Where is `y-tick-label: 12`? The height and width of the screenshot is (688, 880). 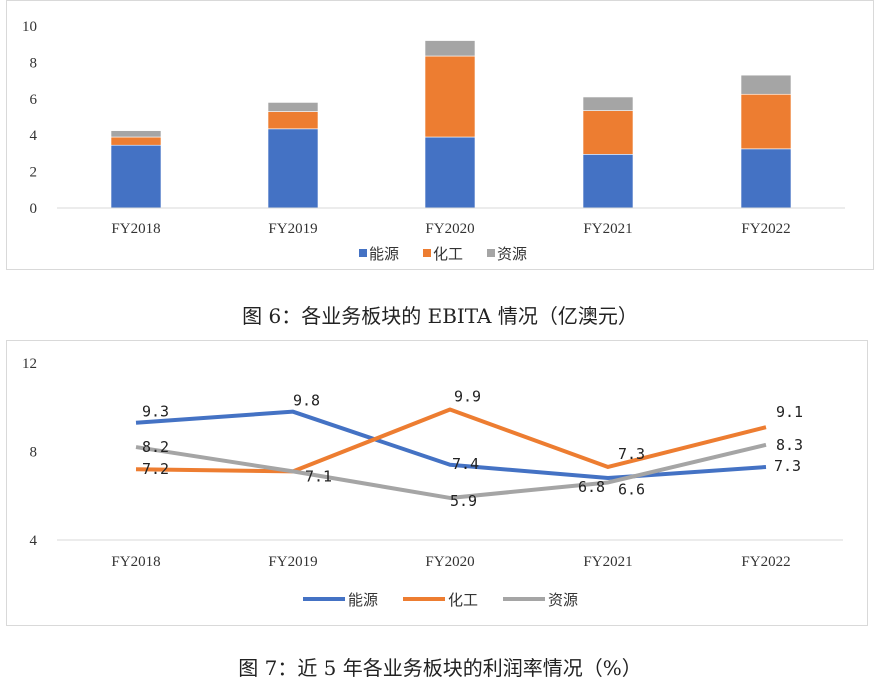
y-tick-label: 12 is located at coordinates (29, 364).